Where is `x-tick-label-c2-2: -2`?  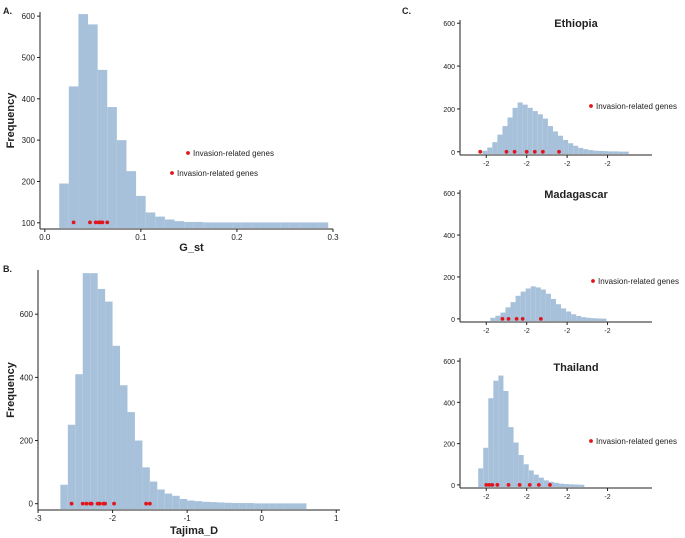 x-tick-label-c2-2: -2 is located at coordinates (567, 331).